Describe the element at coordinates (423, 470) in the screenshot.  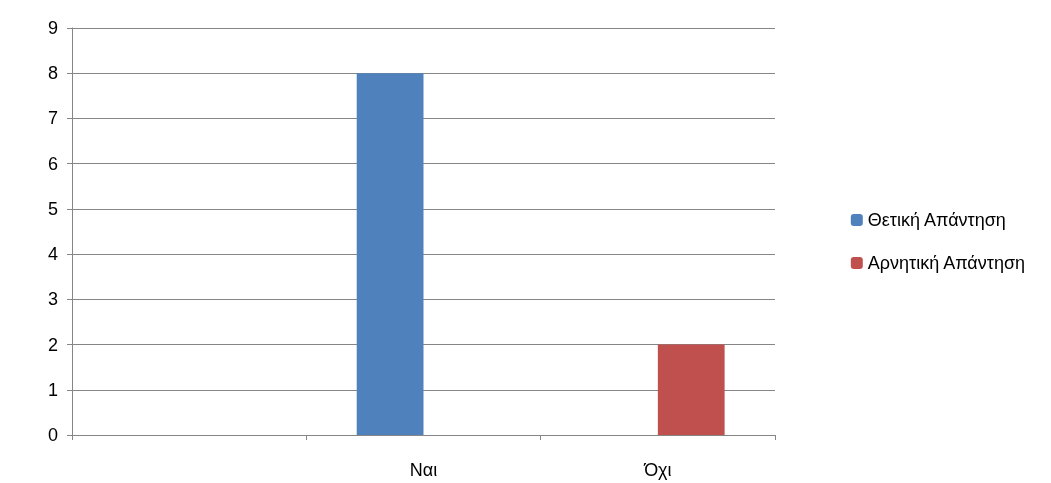
I see `x-tick-label: Ναι` at that location.